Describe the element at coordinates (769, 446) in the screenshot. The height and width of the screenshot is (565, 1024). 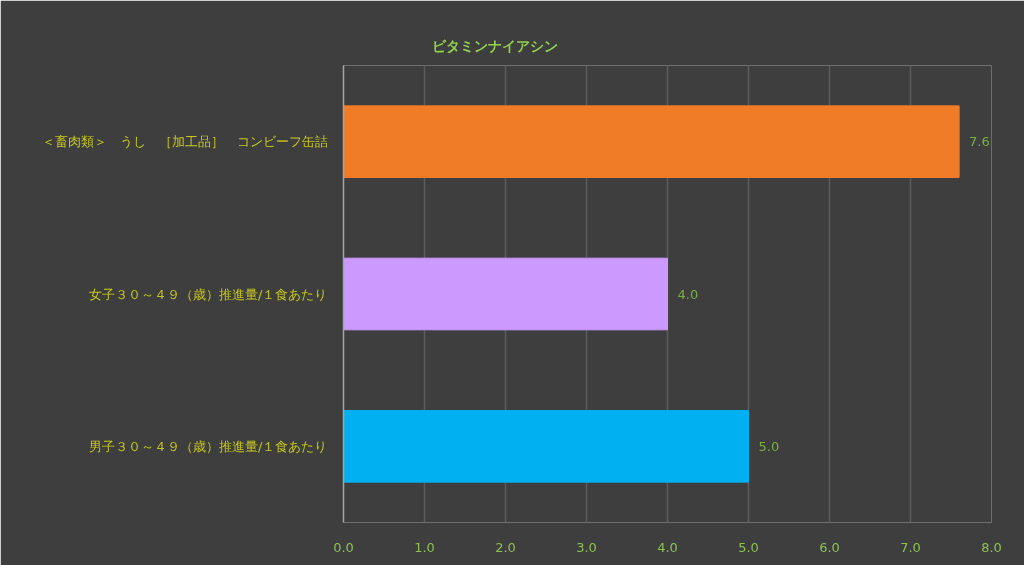
I see `data-label: 5.0` at that location.